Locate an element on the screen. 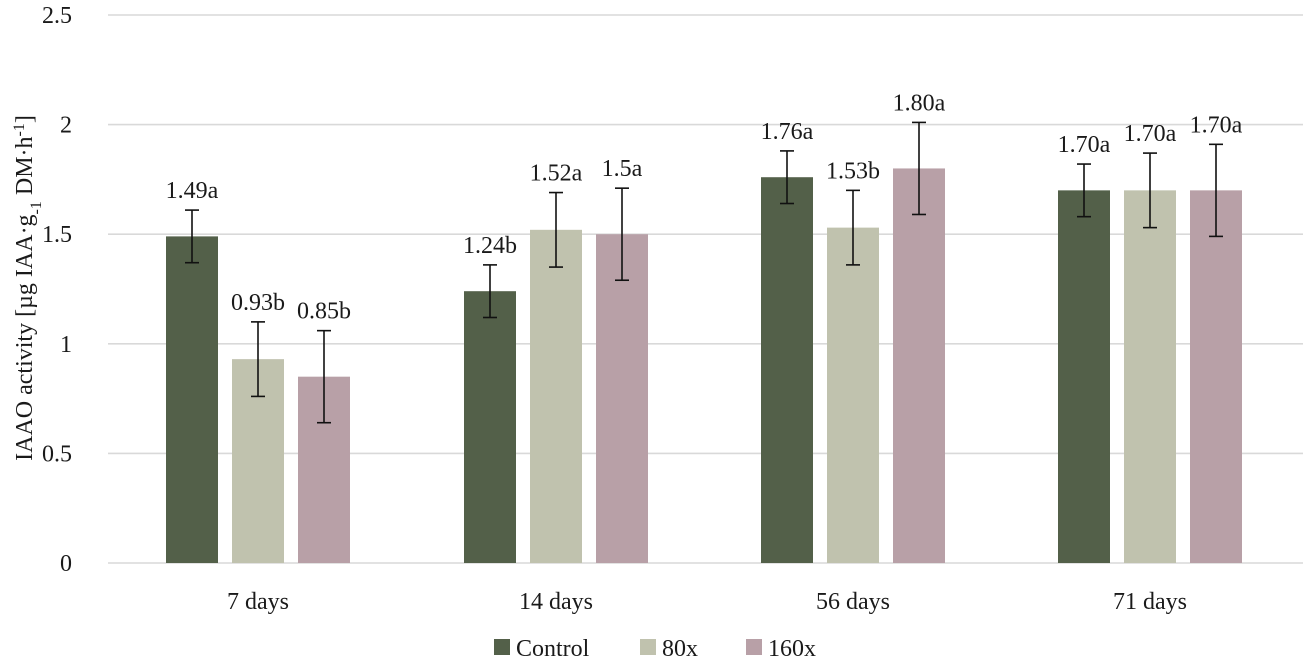 This screenshot has height=667, width=1303. legend-label: 80x is located at coordinates (680, 649).